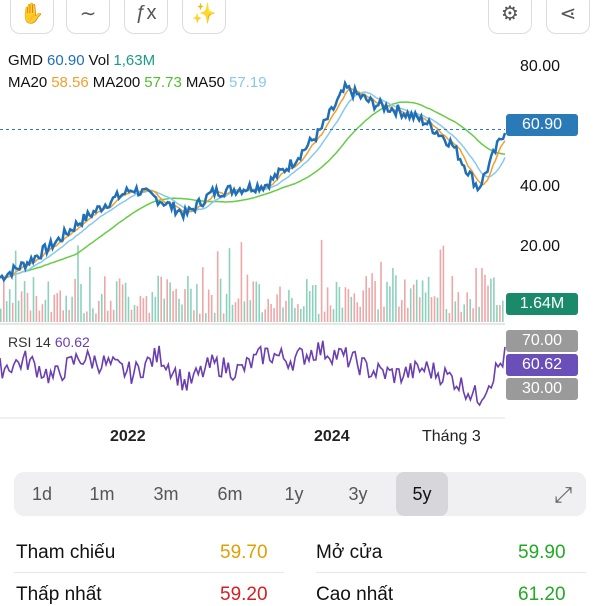  I want to click on chart-toolbar: ✋ ∼ ƒx ✨ ⚙ ⋖, so click(300, 18).